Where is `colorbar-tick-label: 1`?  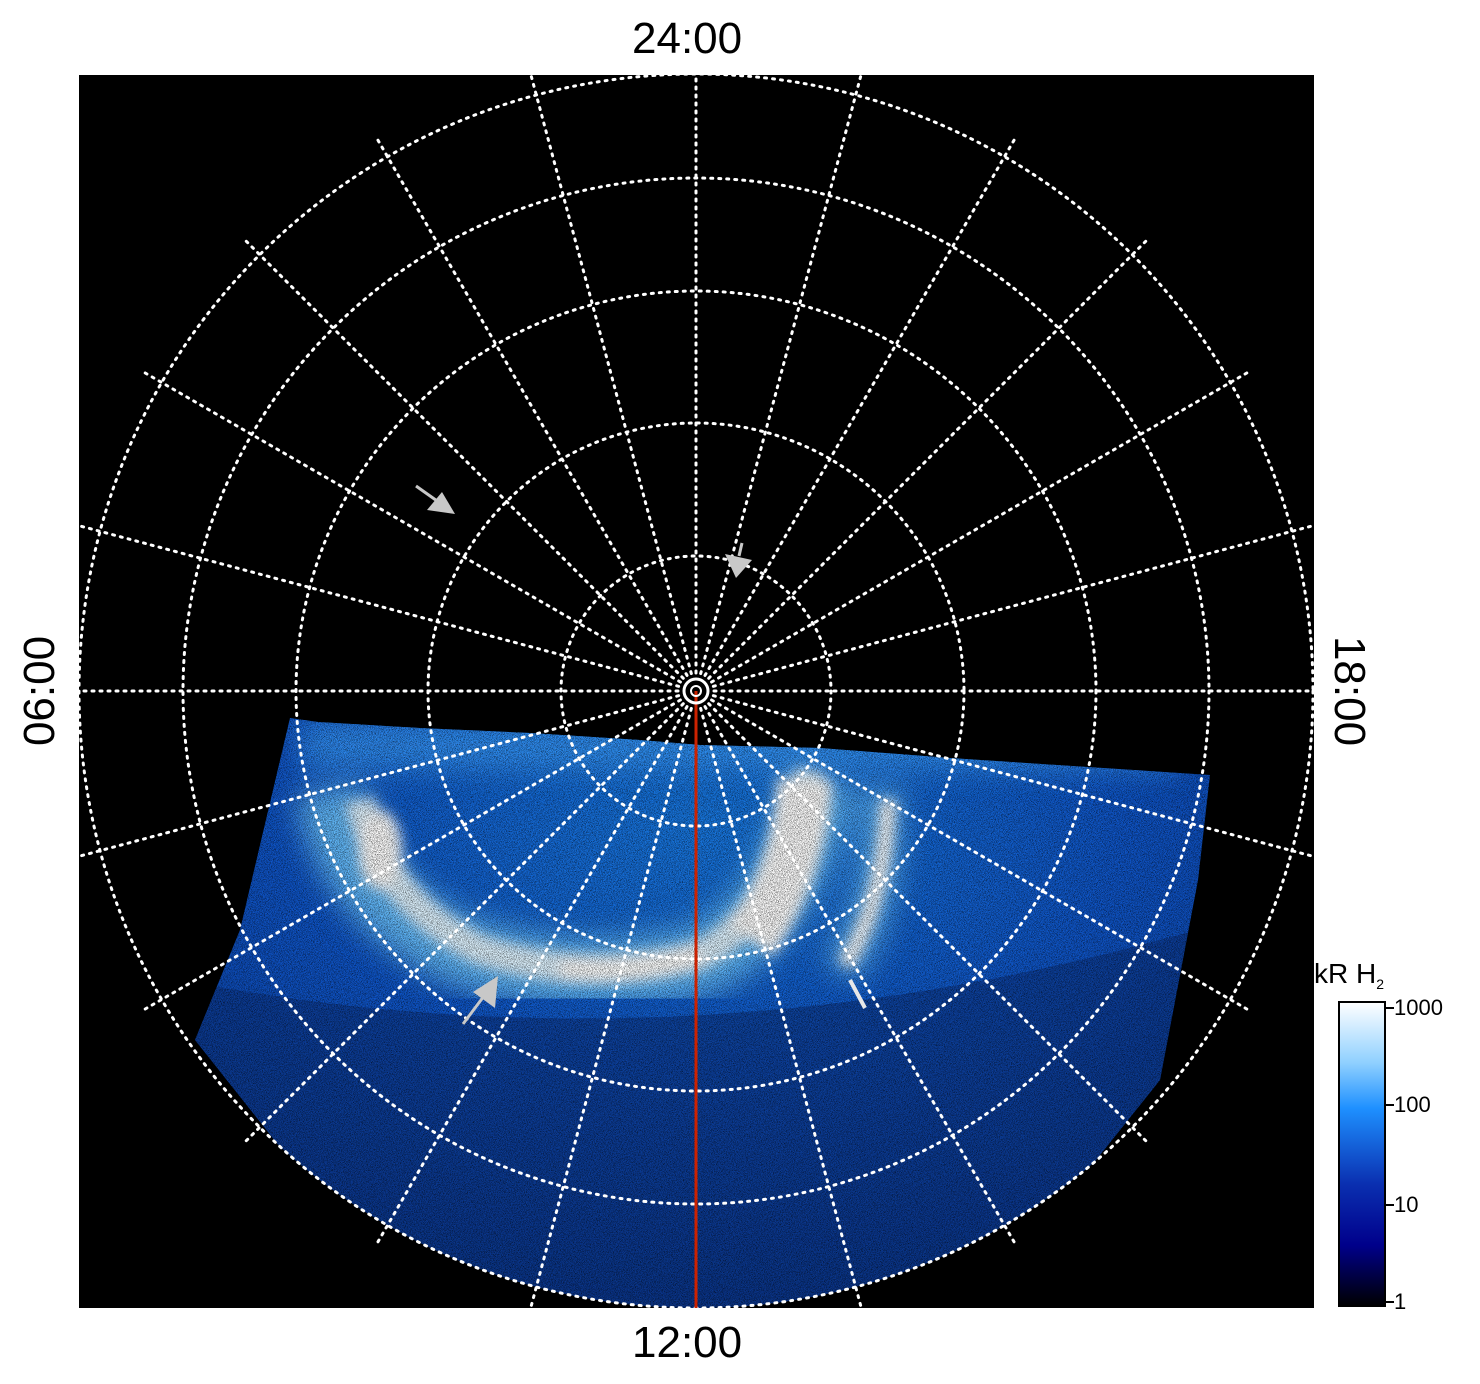
colorbar-tick-label: 1 is located at coordinates (1400, 1301).